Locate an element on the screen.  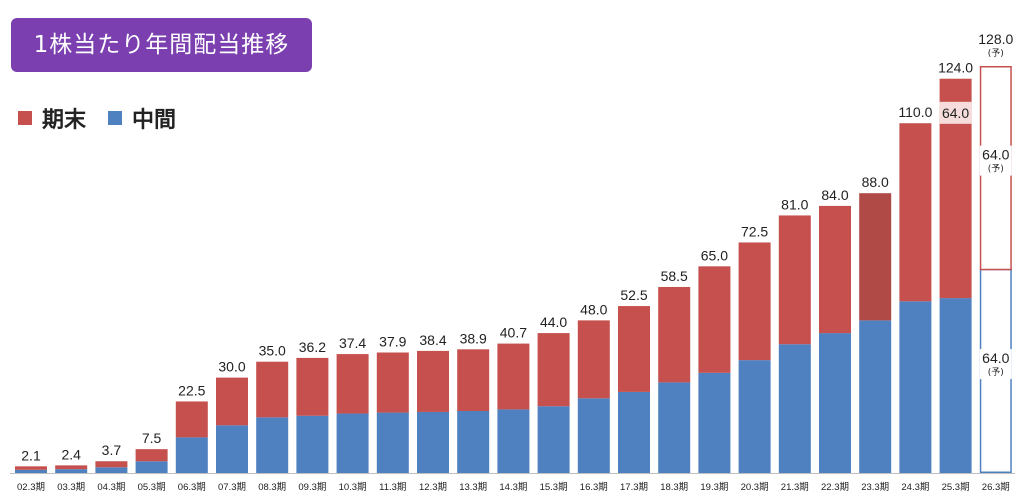
x-tick-label: 26.3期 is located at coordinates (996, 487).